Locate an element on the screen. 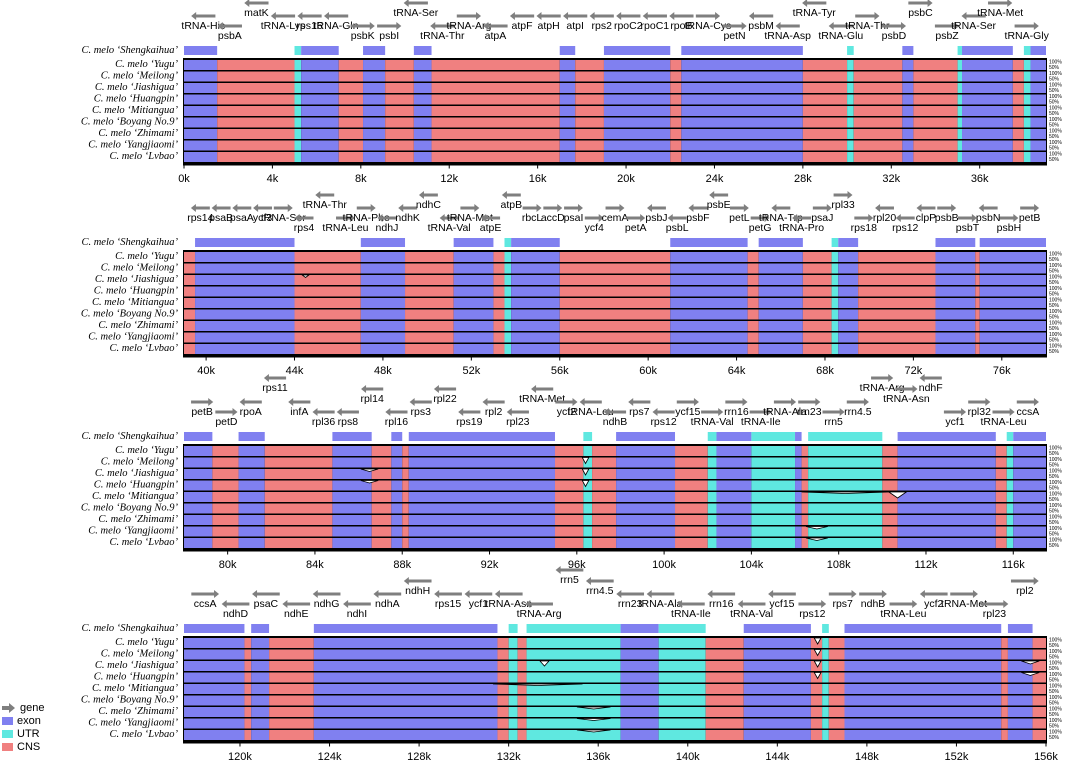 The width and height of the screenshot is (1065, 766). tick-label: 24k is located at coordinates (715, 179).